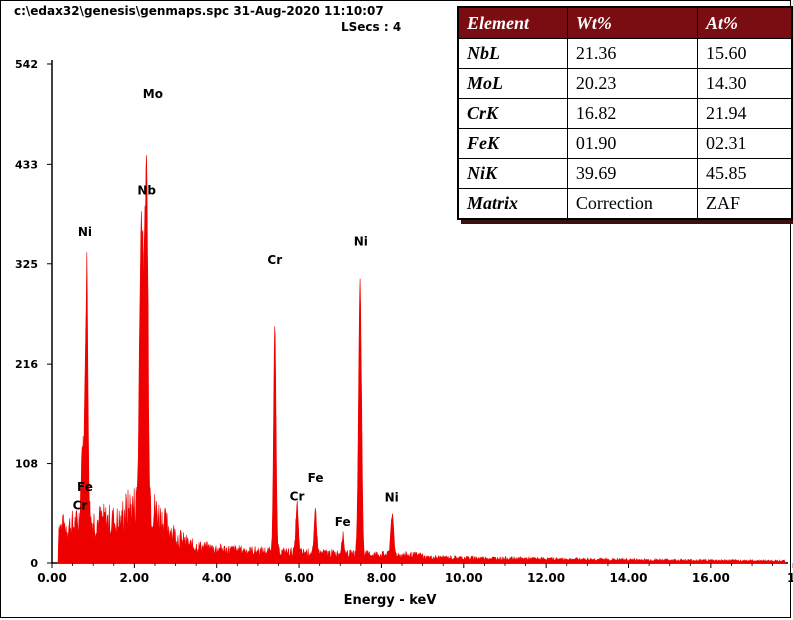 The image size is (793, 620). I want to click on wt-cell: 21.36, so click(632, 53).